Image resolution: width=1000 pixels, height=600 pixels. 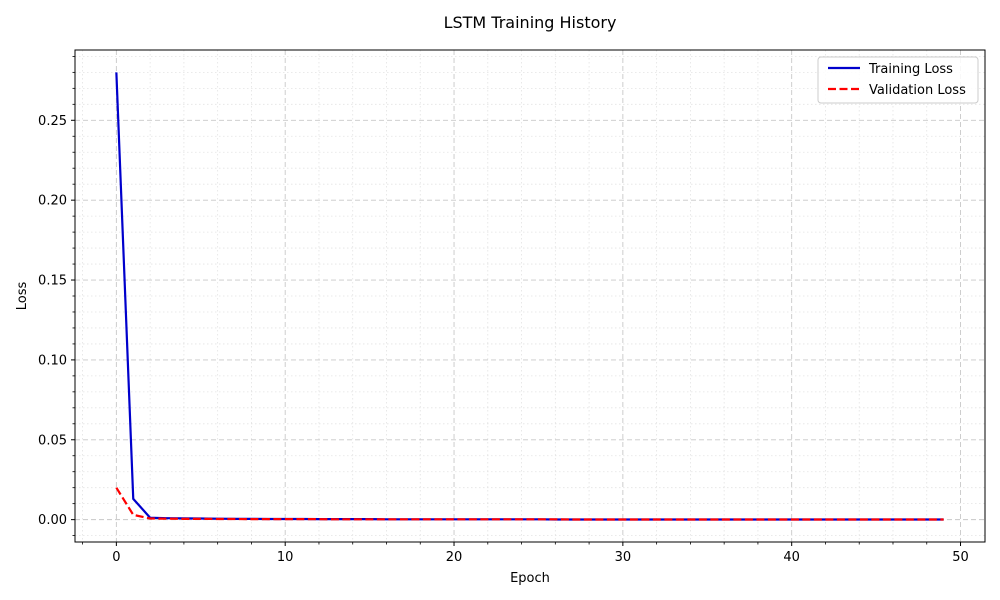 I want to click on legend-label-validation-loss: Validation Loss, so click(x=917, y=90).